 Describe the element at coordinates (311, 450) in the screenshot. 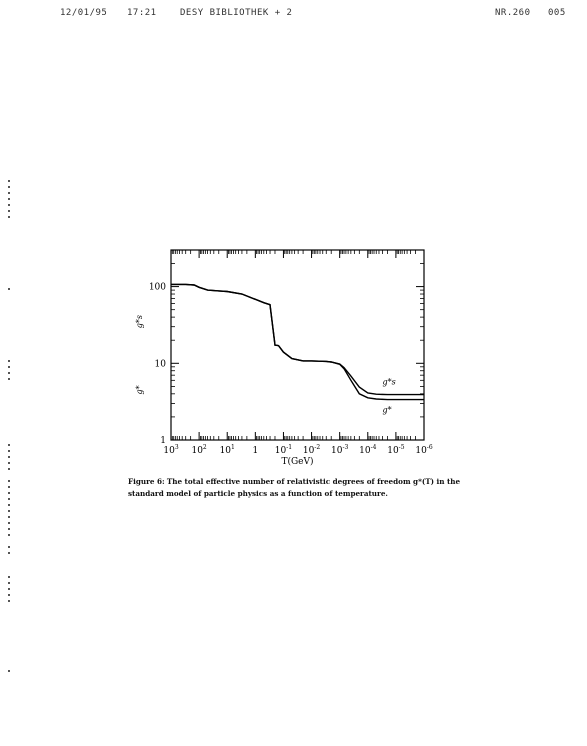

I see `x-tick-label: 10⁻²` at that location.